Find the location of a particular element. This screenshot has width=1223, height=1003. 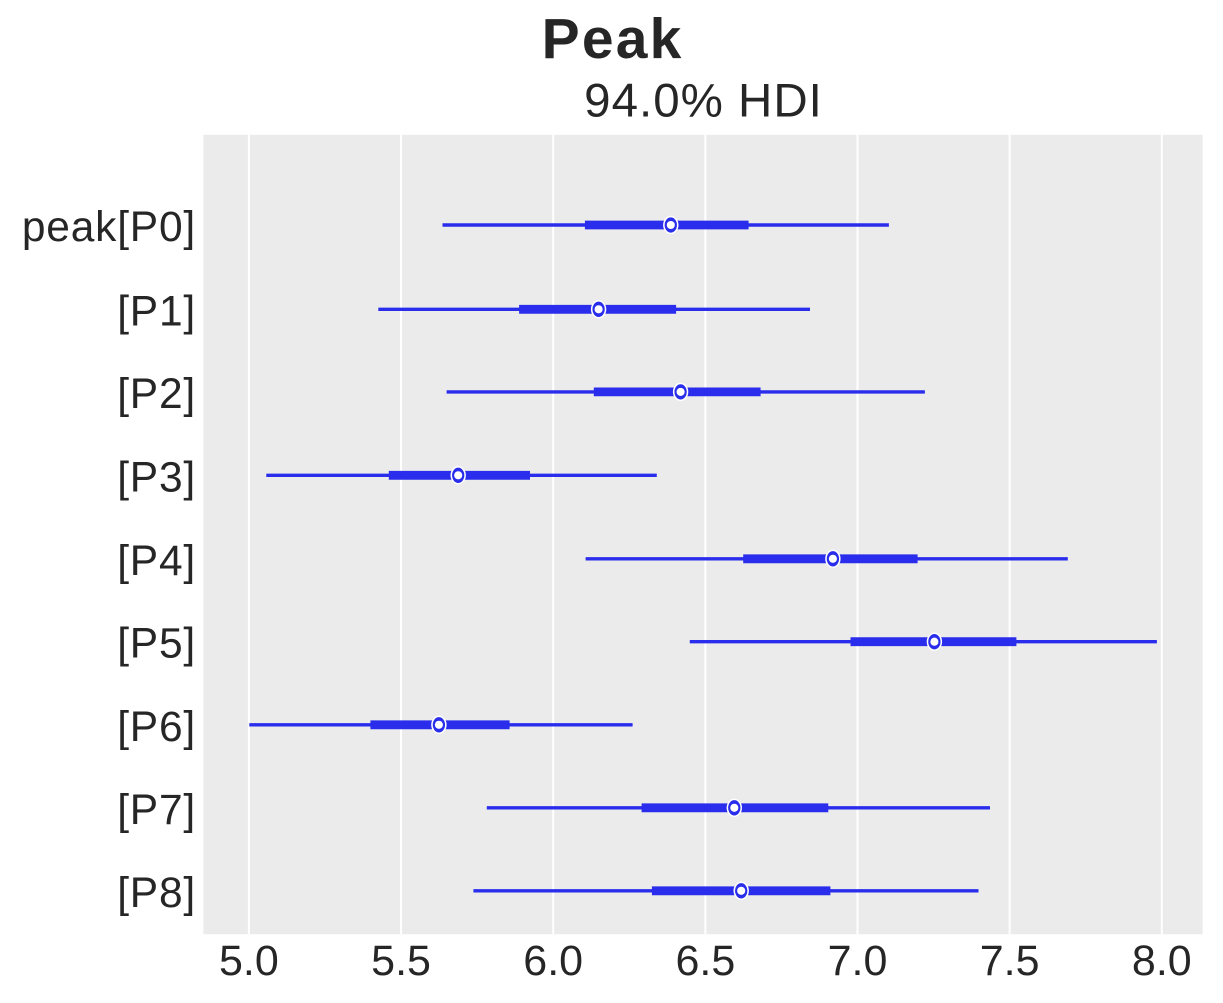

svg-text: [P7] is located at coordinates (156, 810).